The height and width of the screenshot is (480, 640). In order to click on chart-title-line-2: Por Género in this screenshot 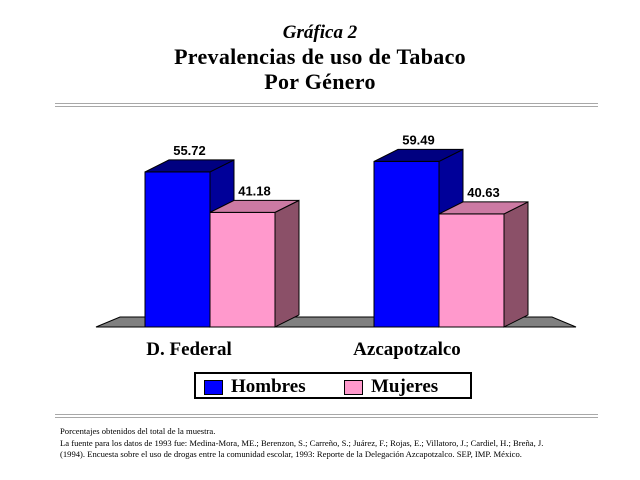, I will do `click(320, 81)`.